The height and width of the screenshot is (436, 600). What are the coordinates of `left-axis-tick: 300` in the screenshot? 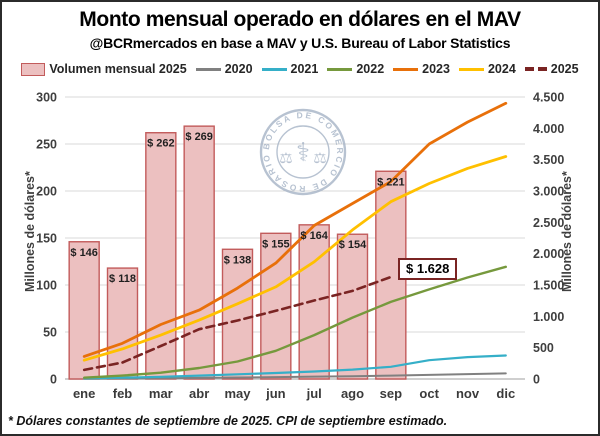 It's located at (46, 98).